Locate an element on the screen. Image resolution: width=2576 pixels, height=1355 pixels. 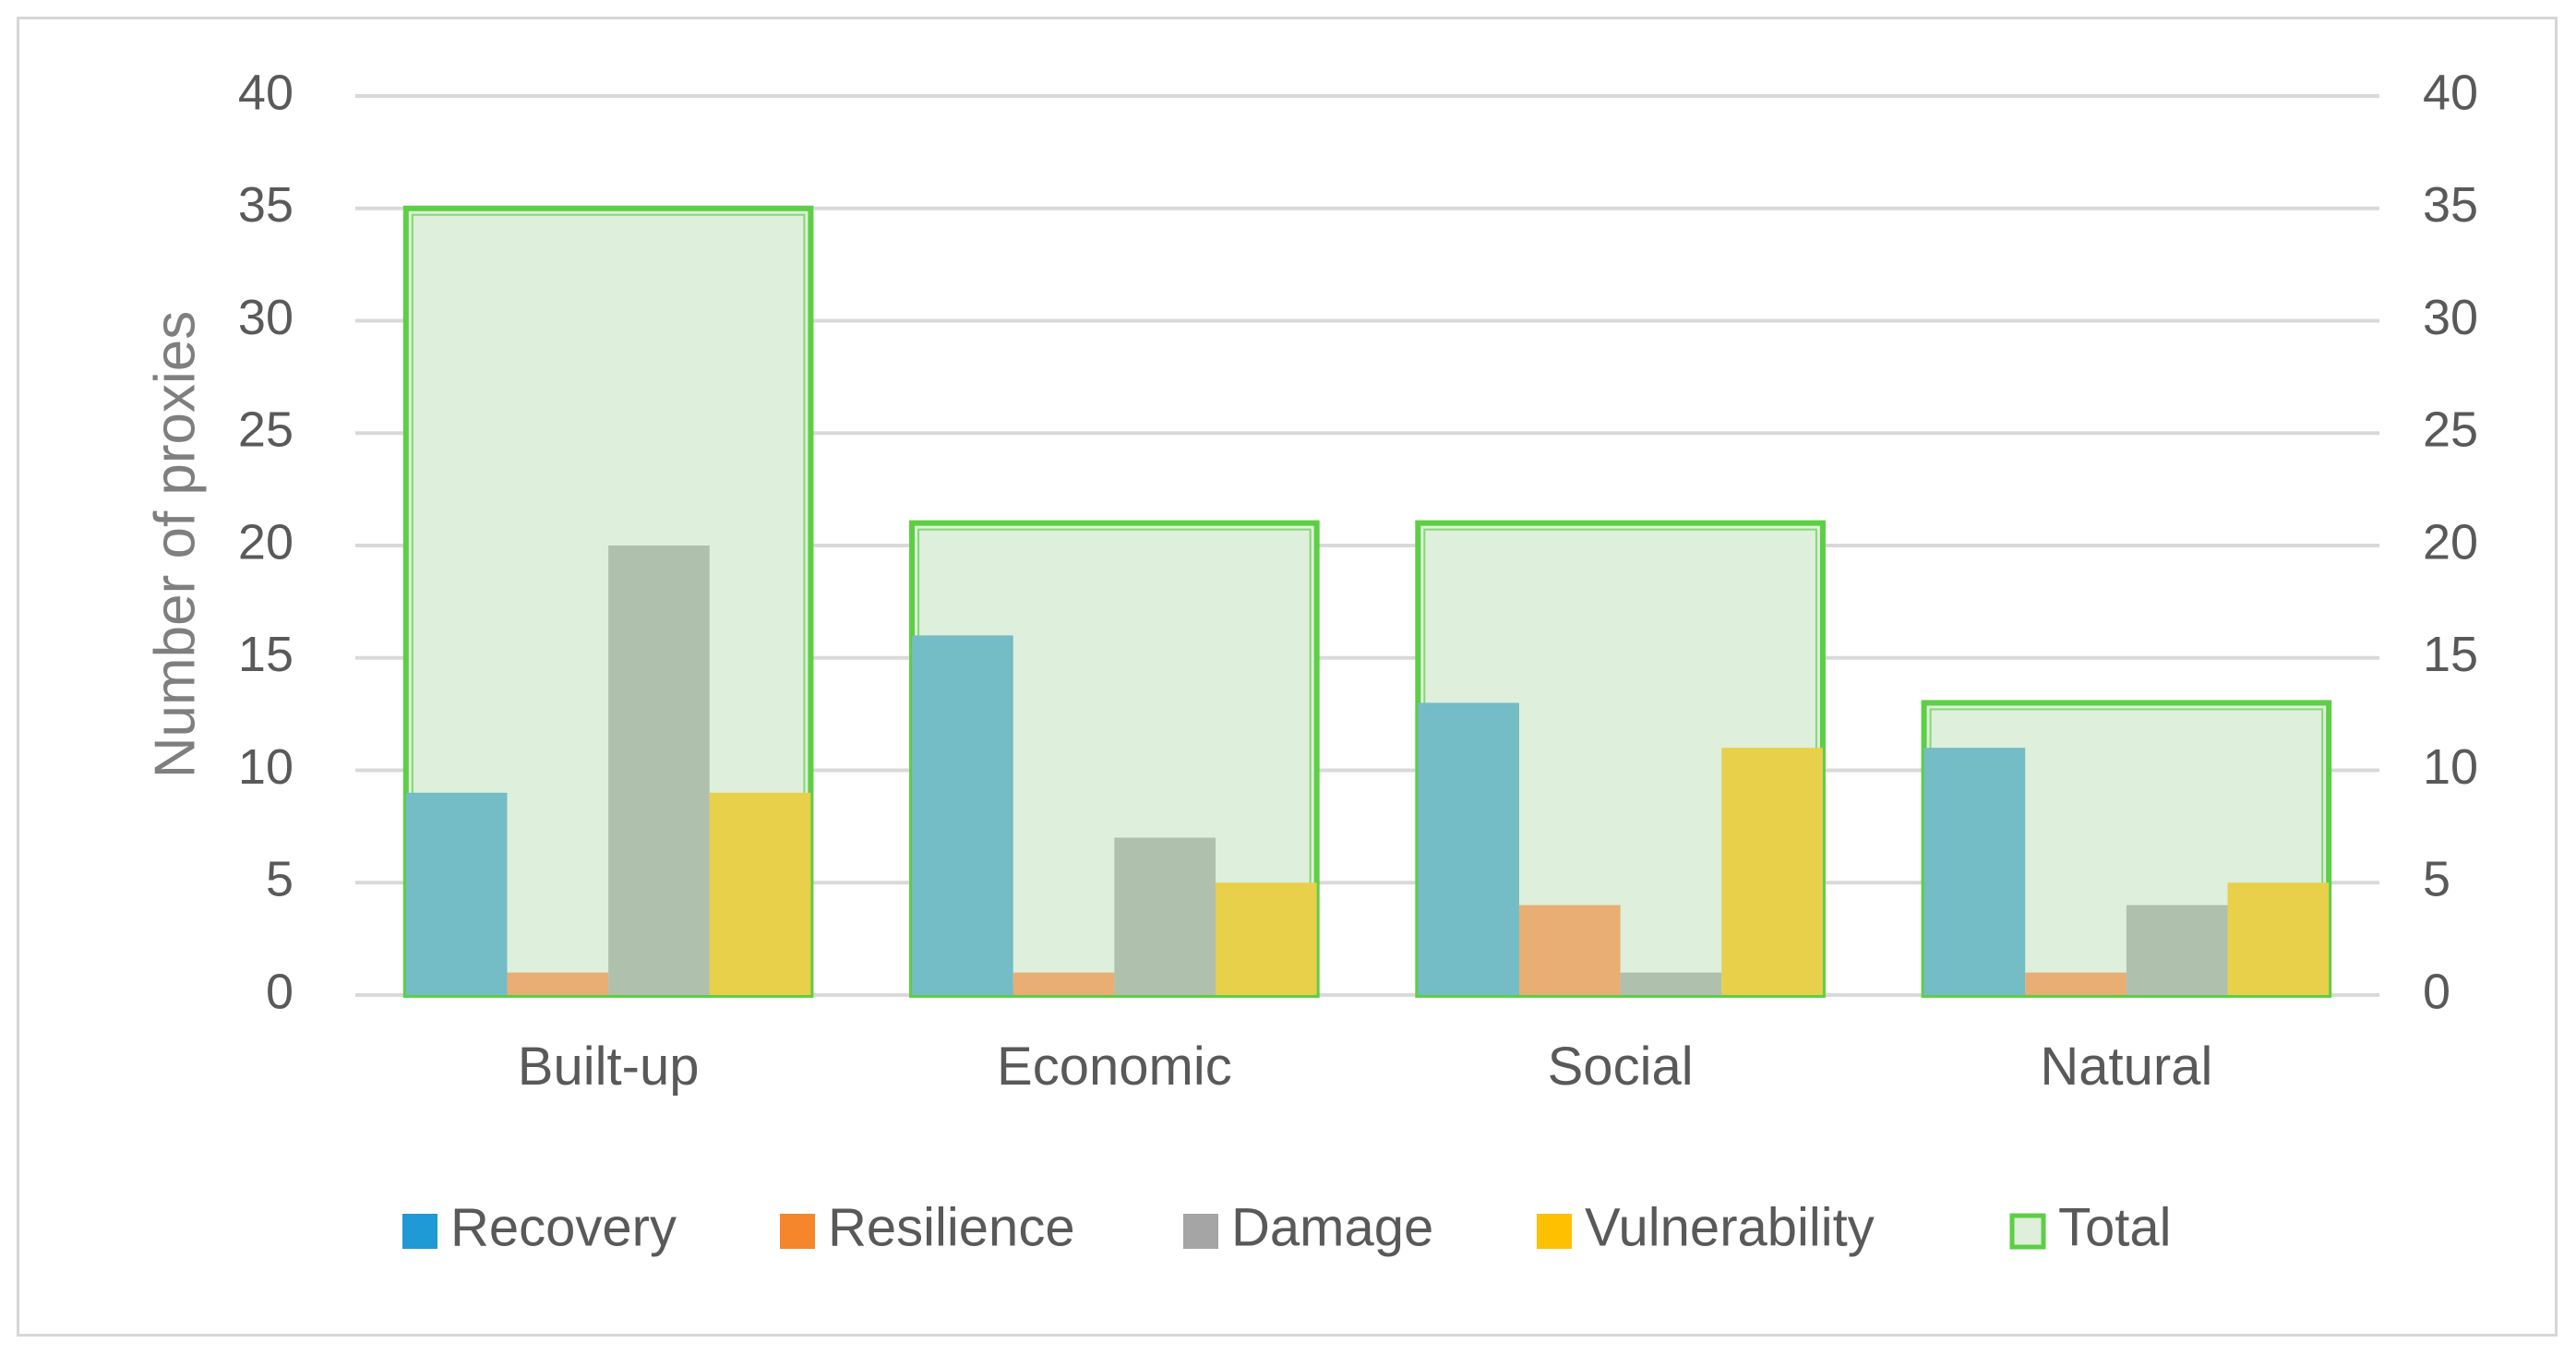
y-tick-label-right: 35 is located at coordinates (2451, 205).